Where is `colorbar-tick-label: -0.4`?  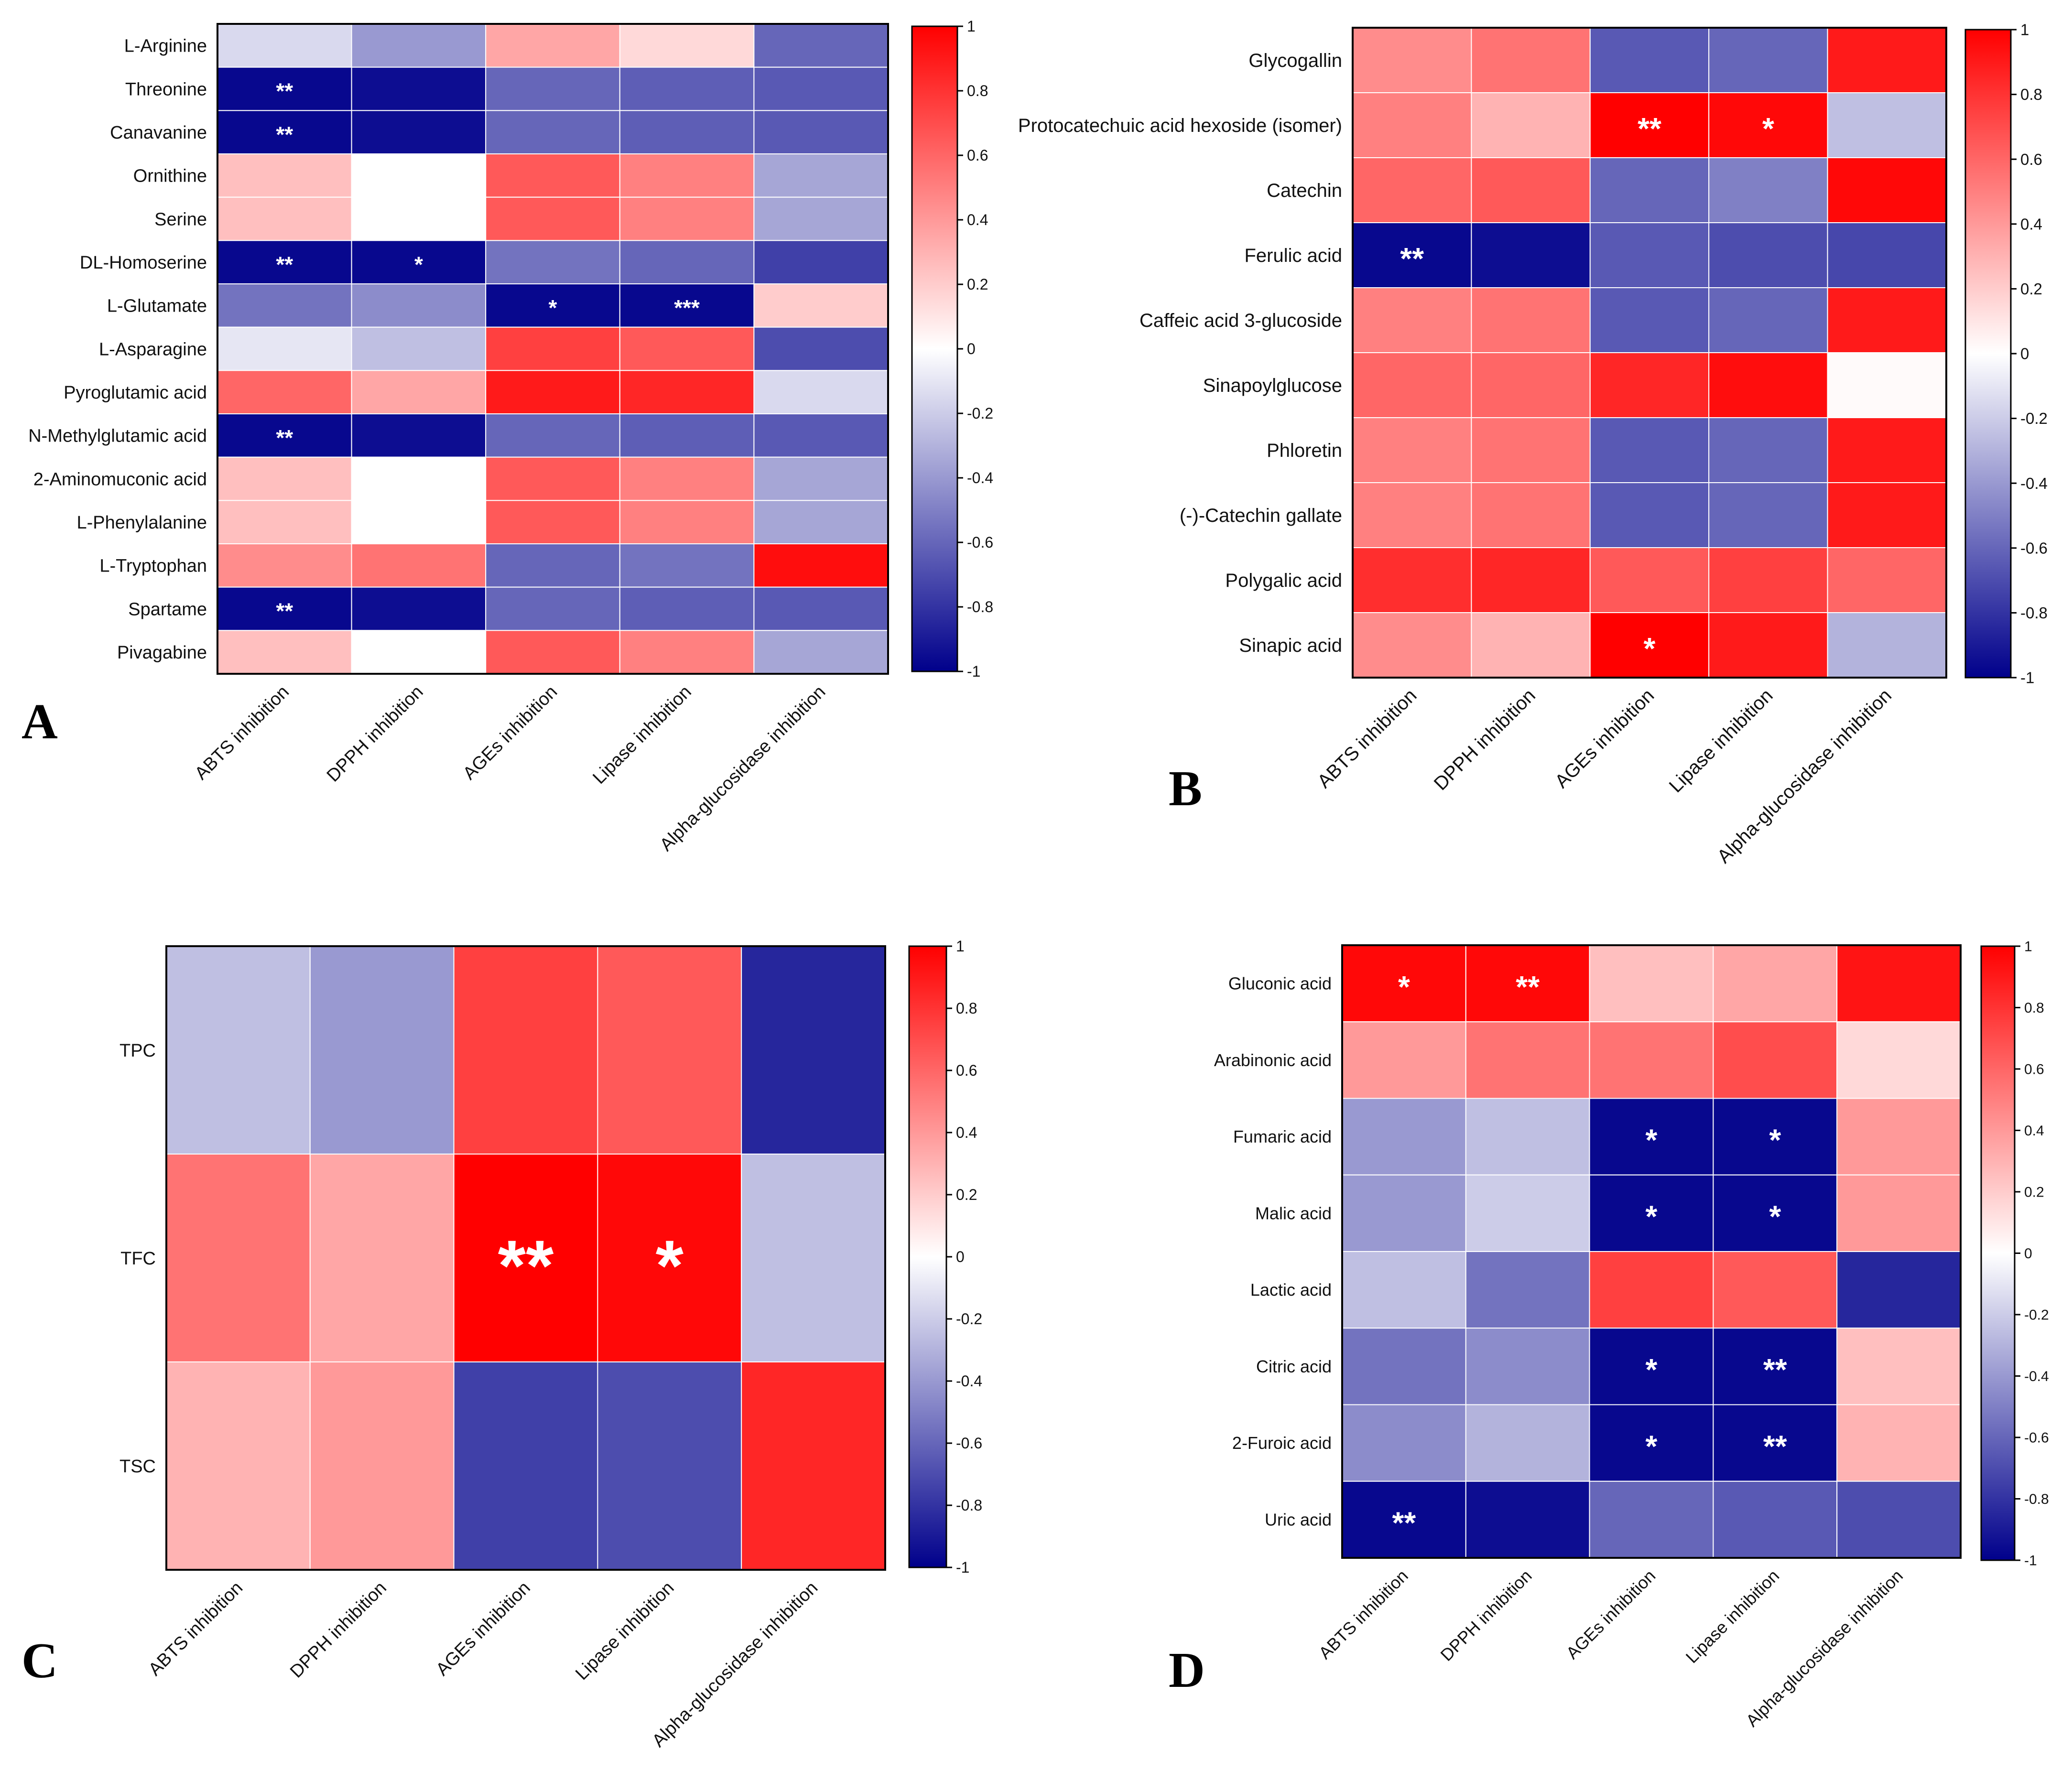
colorbar-tick-label: -0.4 is located at coordinates (969, 1381).